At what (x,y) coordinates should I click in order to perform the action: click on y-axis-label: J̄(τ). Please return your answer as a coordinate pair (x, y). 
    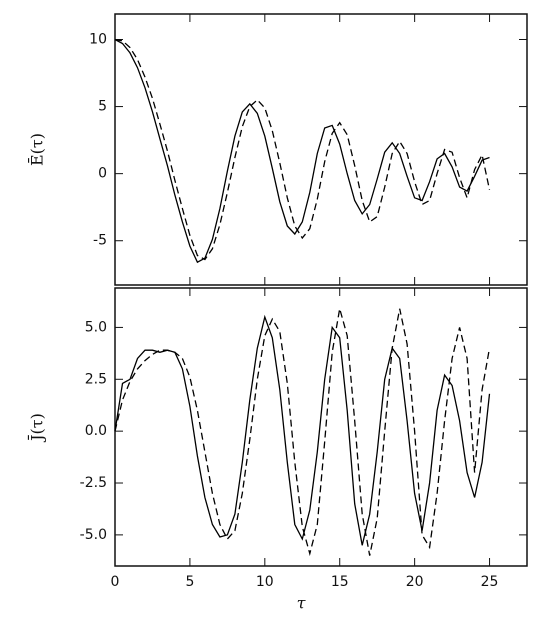
    Looking at the image, I should click on (36, 428).